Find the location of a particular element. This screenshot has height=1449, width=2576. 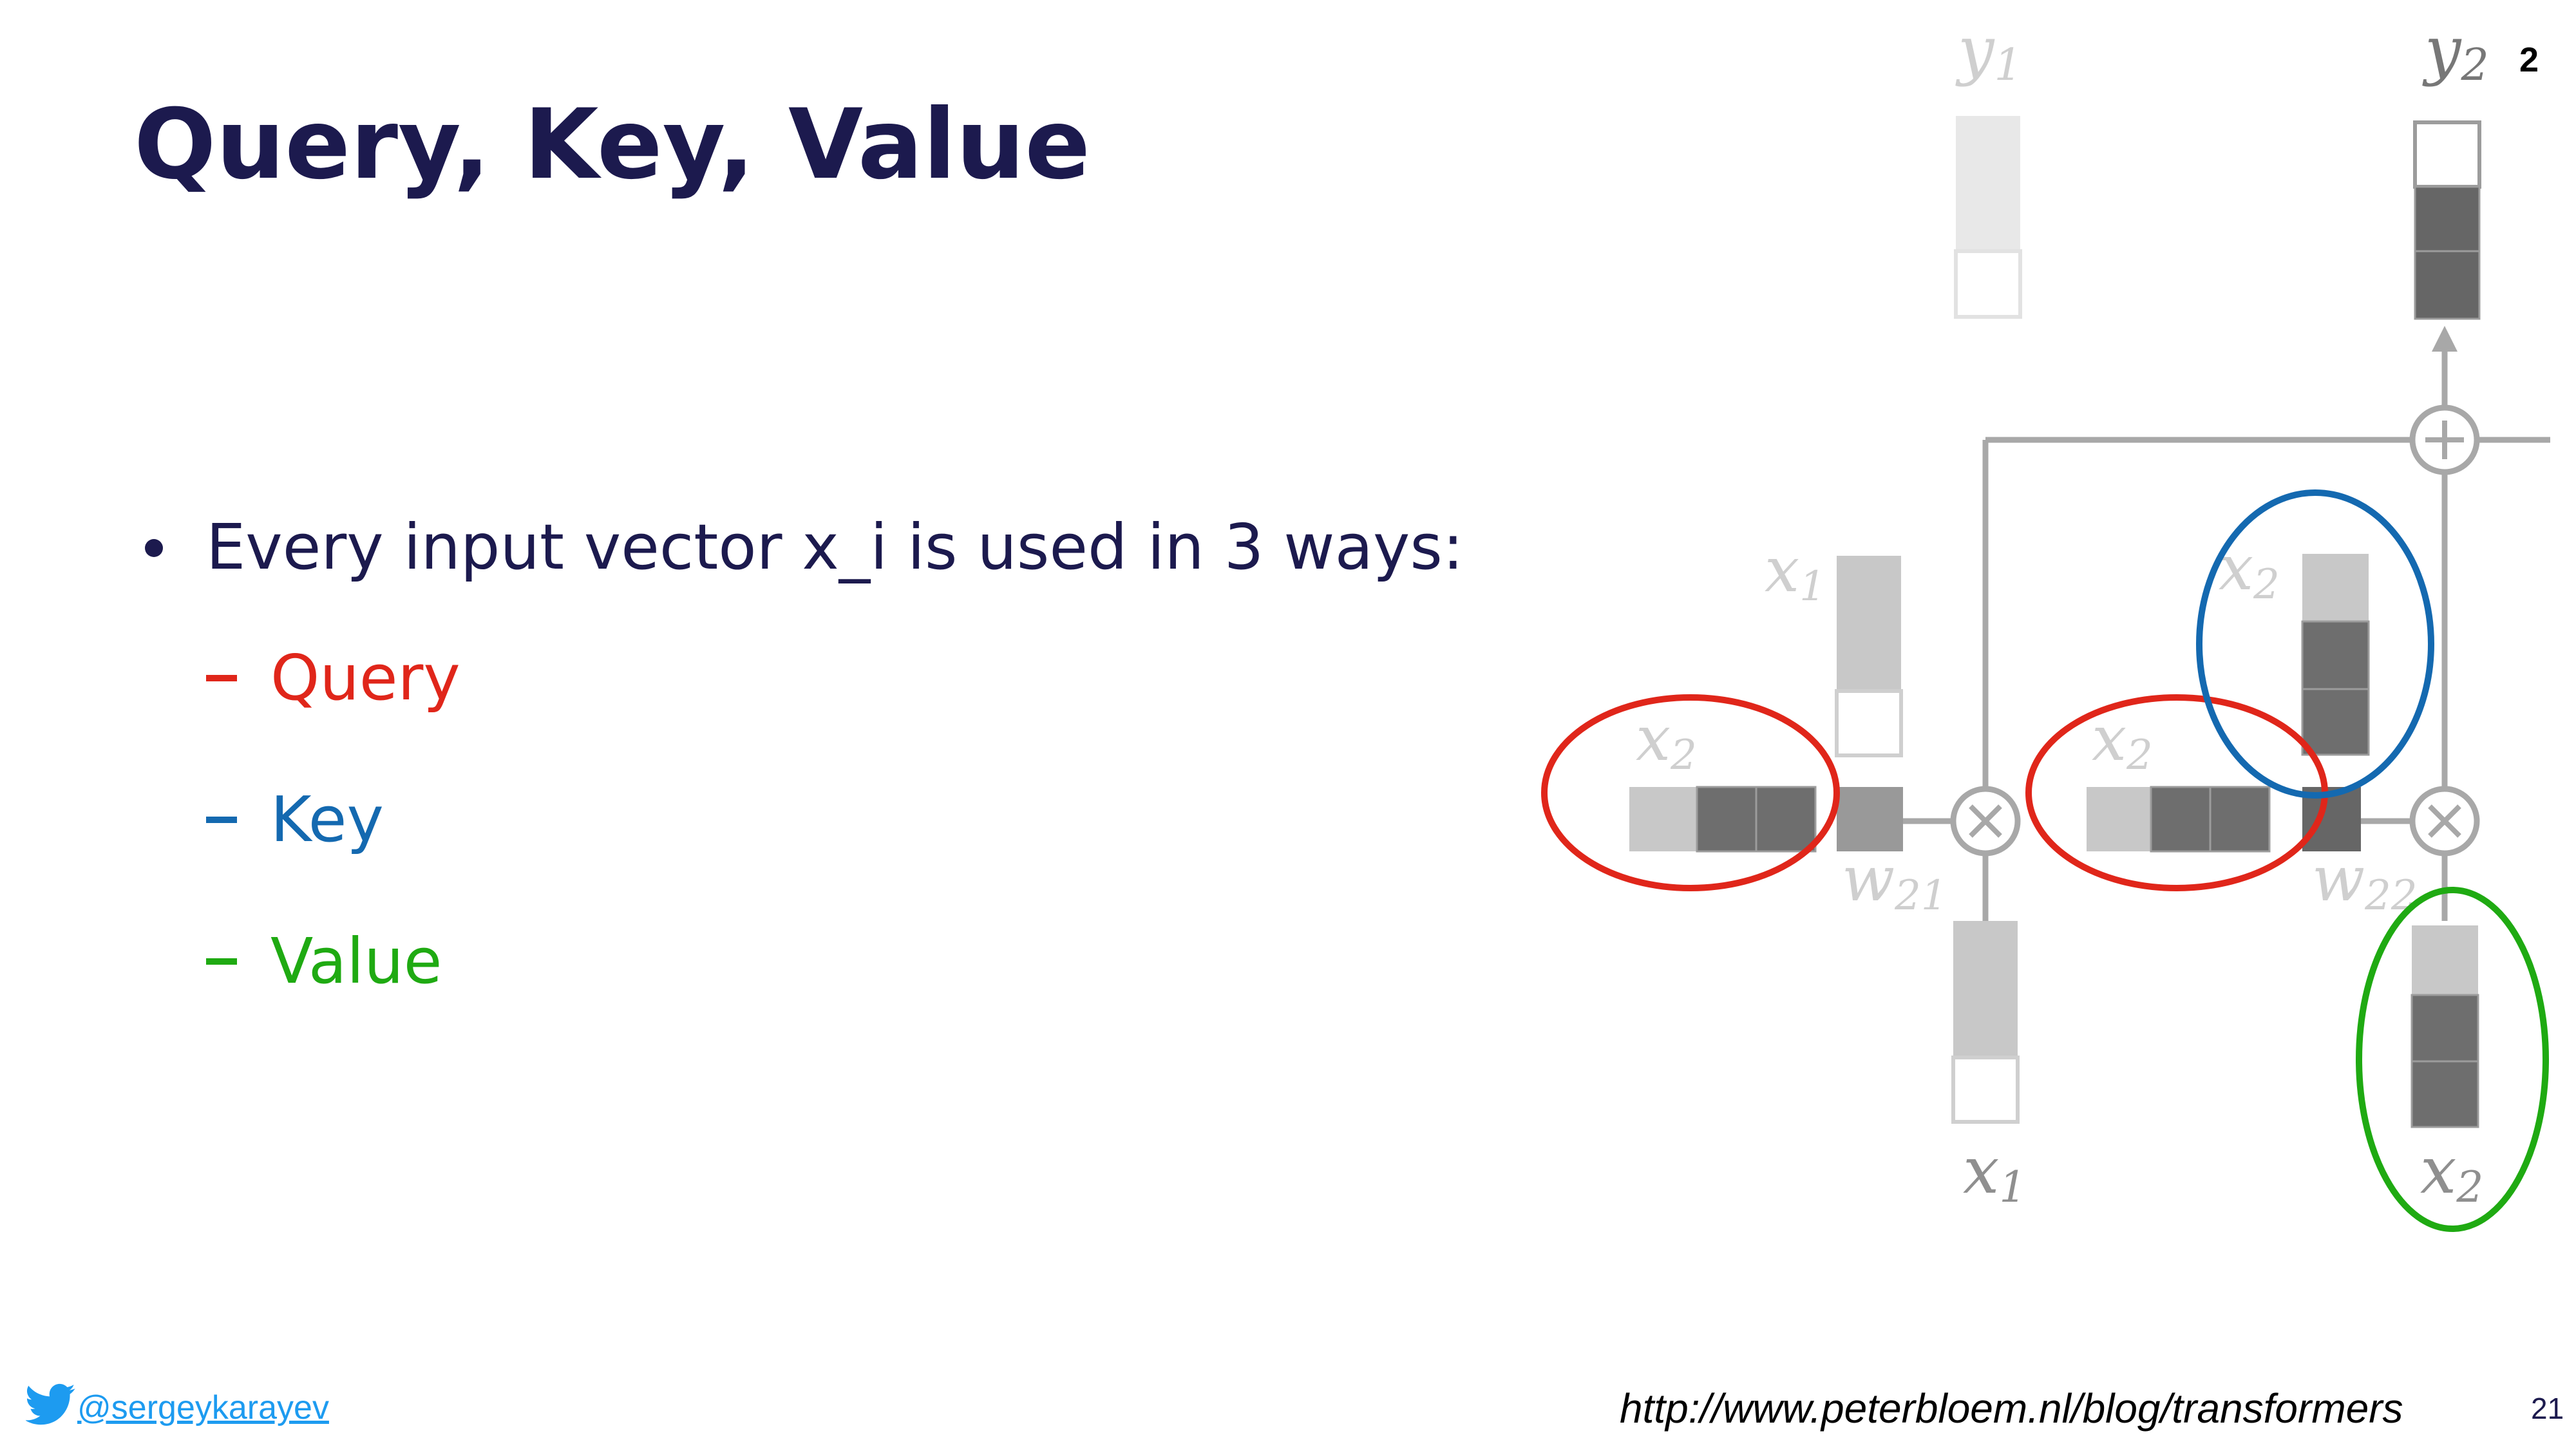

label-x1-bottom: x1 is located at coordinates (1995, 1172).